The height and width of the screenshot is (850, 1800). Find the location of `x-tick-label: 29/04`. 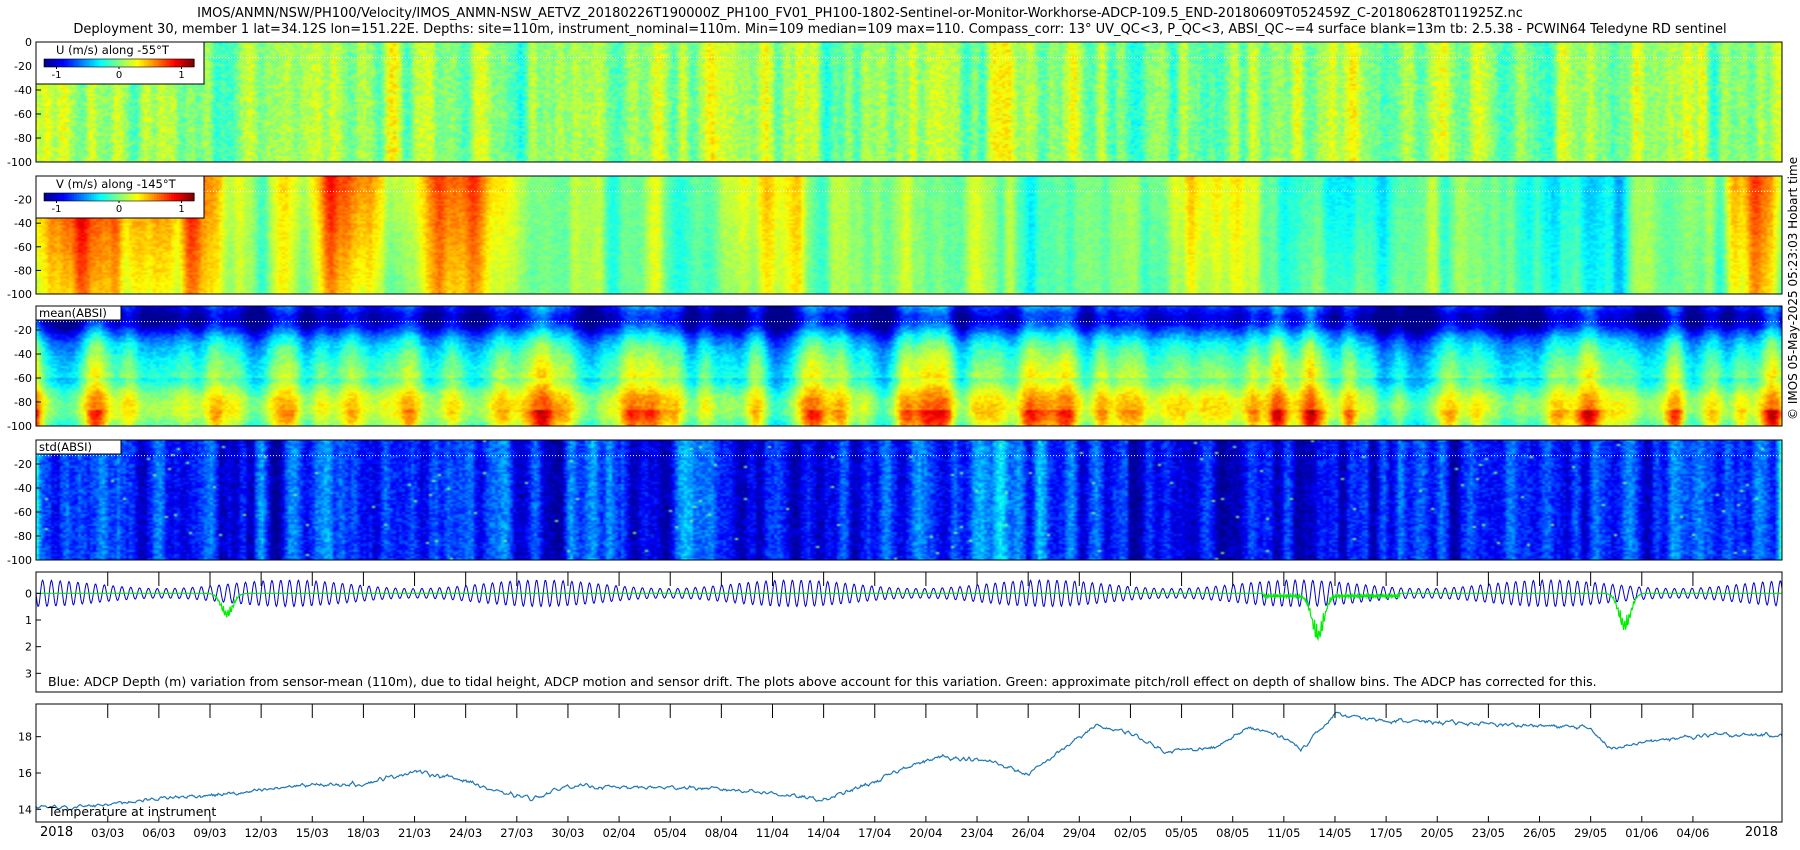

x-tick-label: 29/04 is located at coordinates (1079, 833).